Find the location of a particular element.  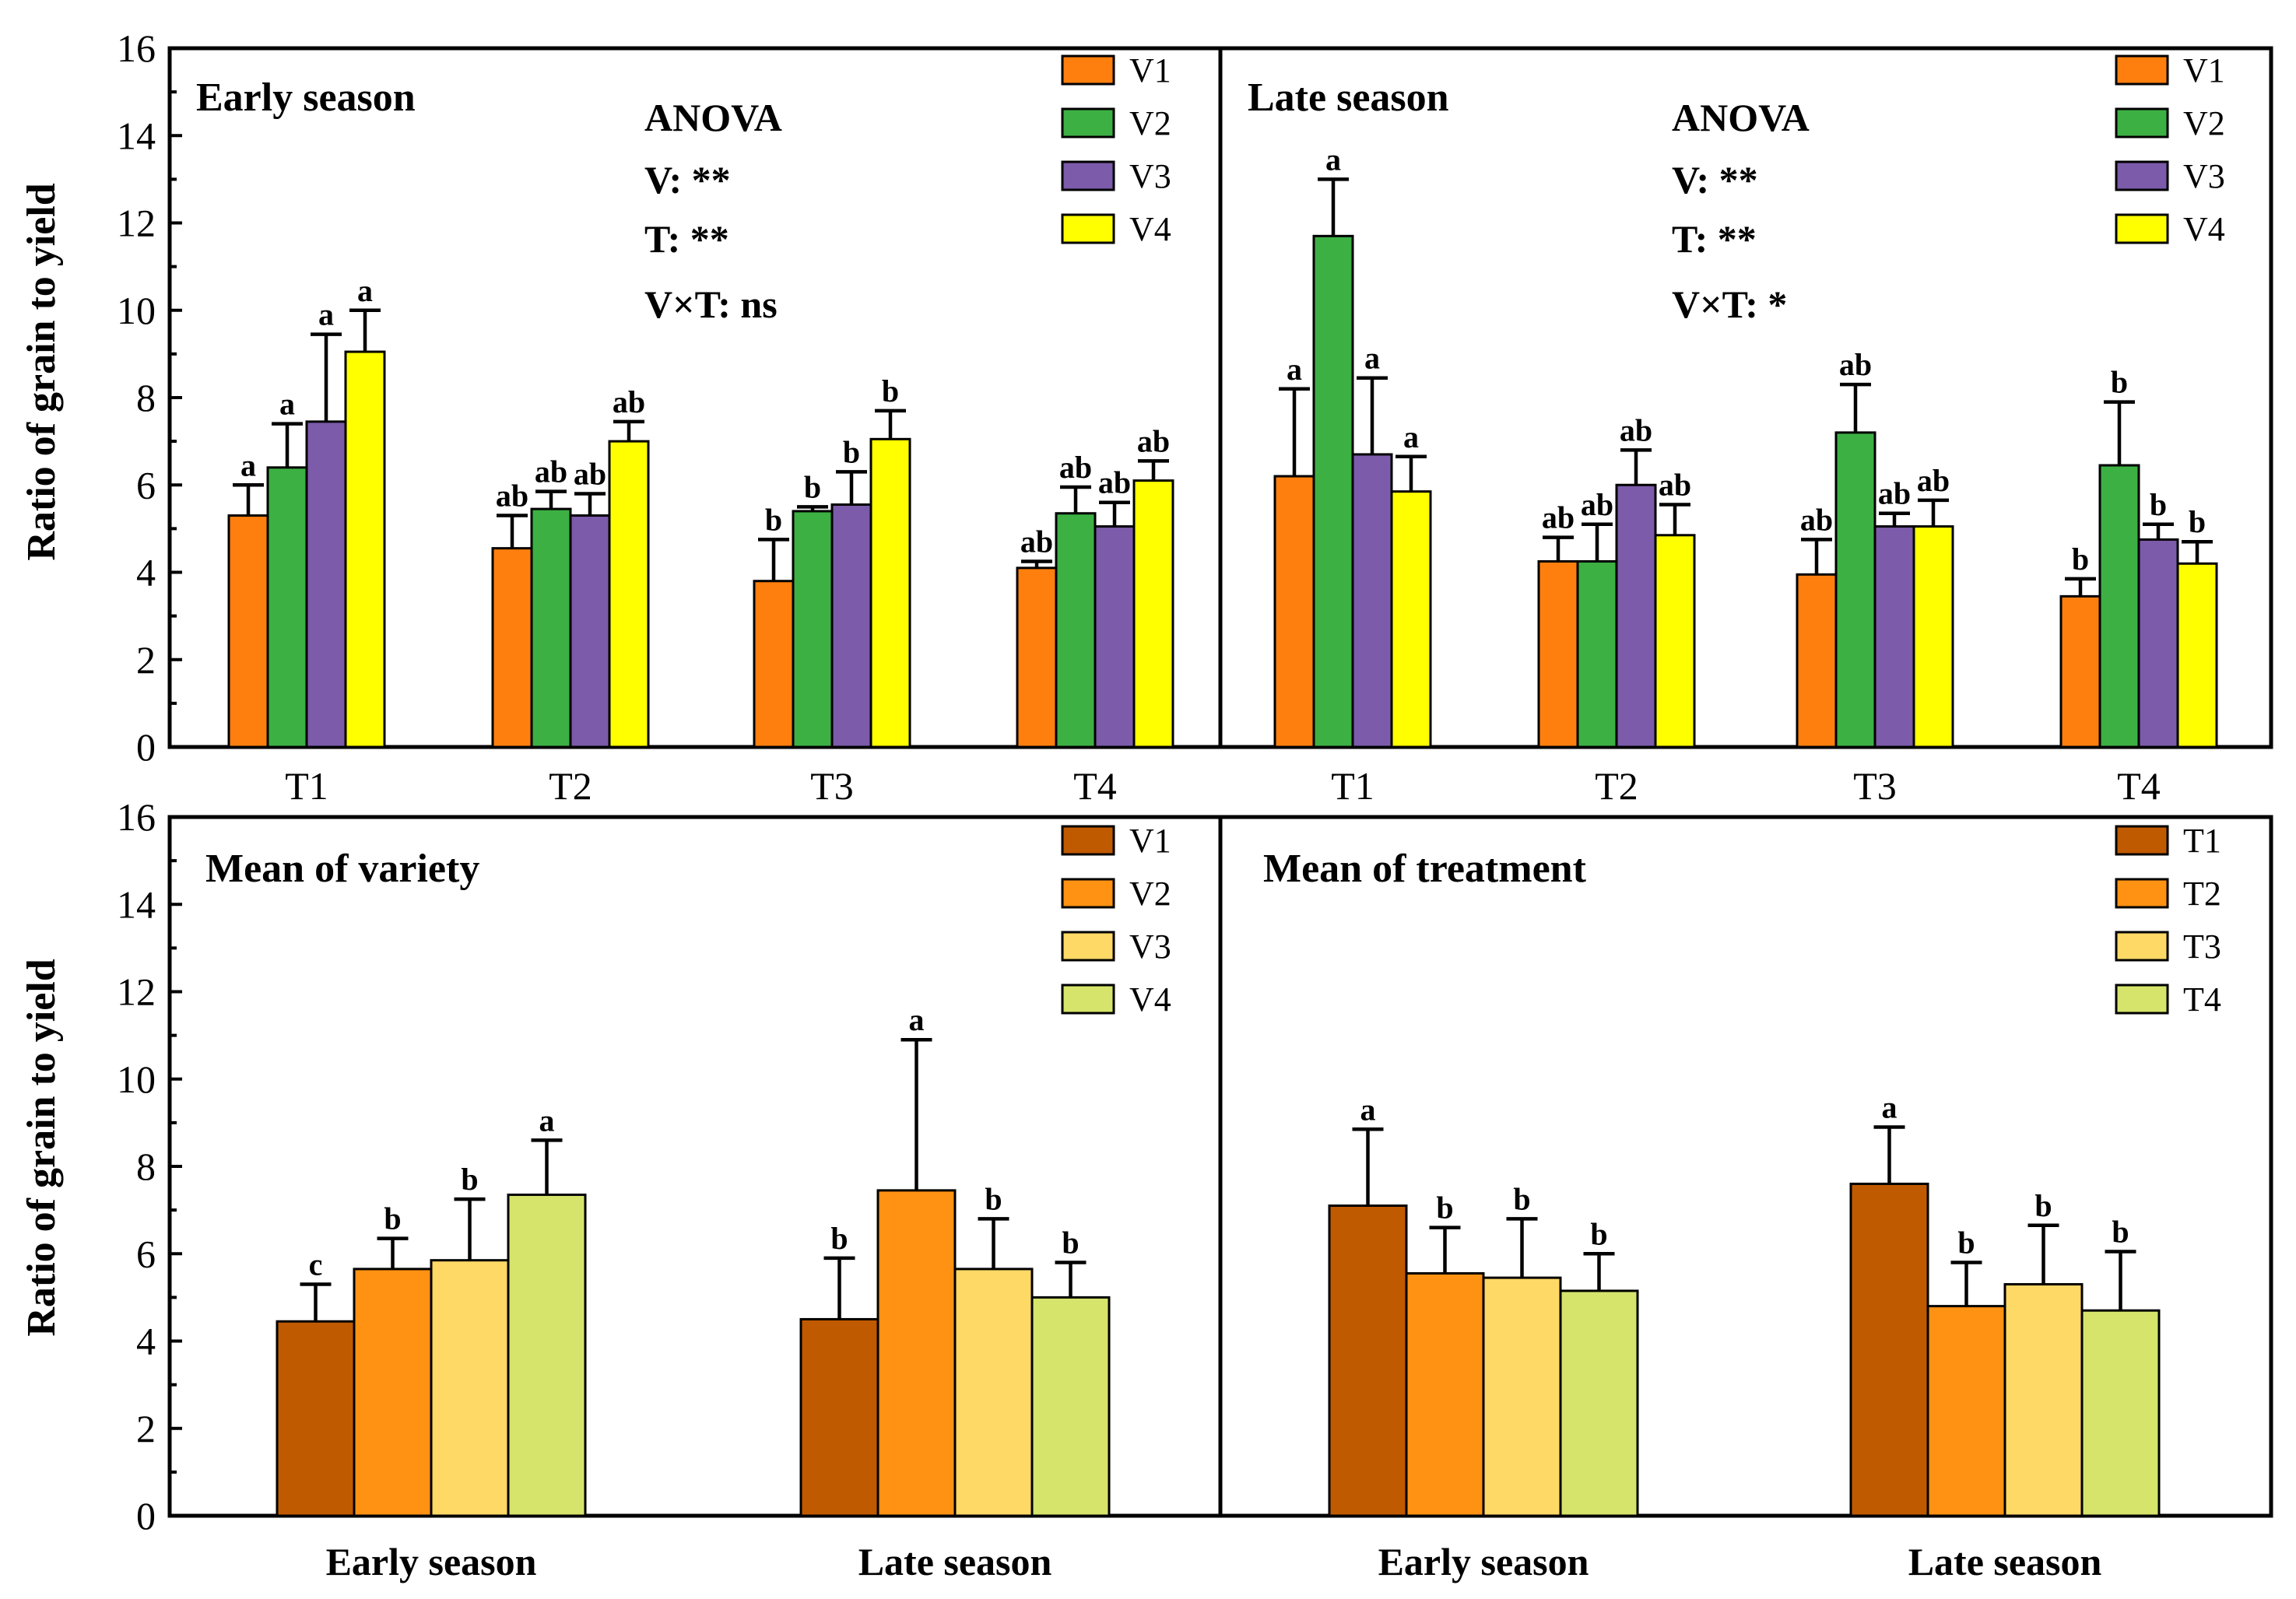

anova-vxt: V×T: * is located at coordinates (1729, 304).